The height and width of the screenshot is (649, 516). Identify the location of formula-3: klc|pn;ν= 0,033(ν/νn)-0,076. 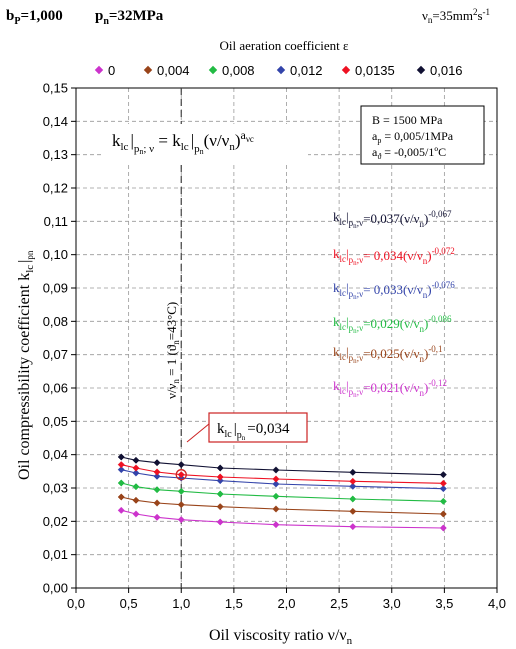
(394, 290).